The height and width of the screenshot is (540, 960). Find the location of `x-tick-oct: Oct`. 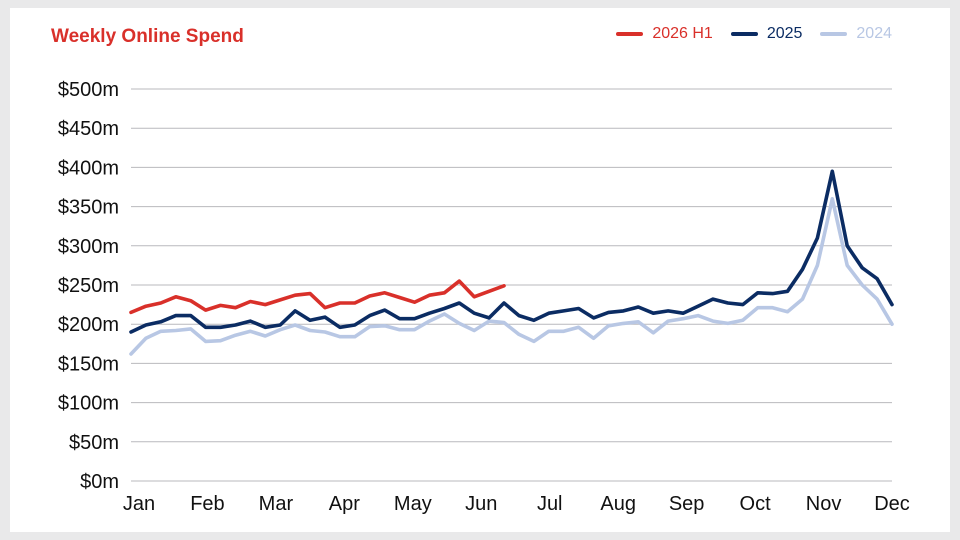

x-tick-oct: Oct is located at coordinates (756, 504).